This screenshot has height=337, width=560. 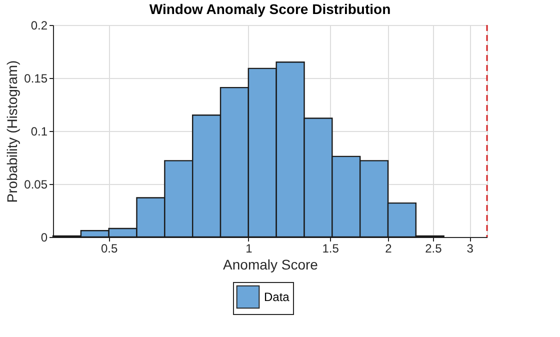 I want to click on x-axis-title: Anomaly Score, so click(x=270, y=264).